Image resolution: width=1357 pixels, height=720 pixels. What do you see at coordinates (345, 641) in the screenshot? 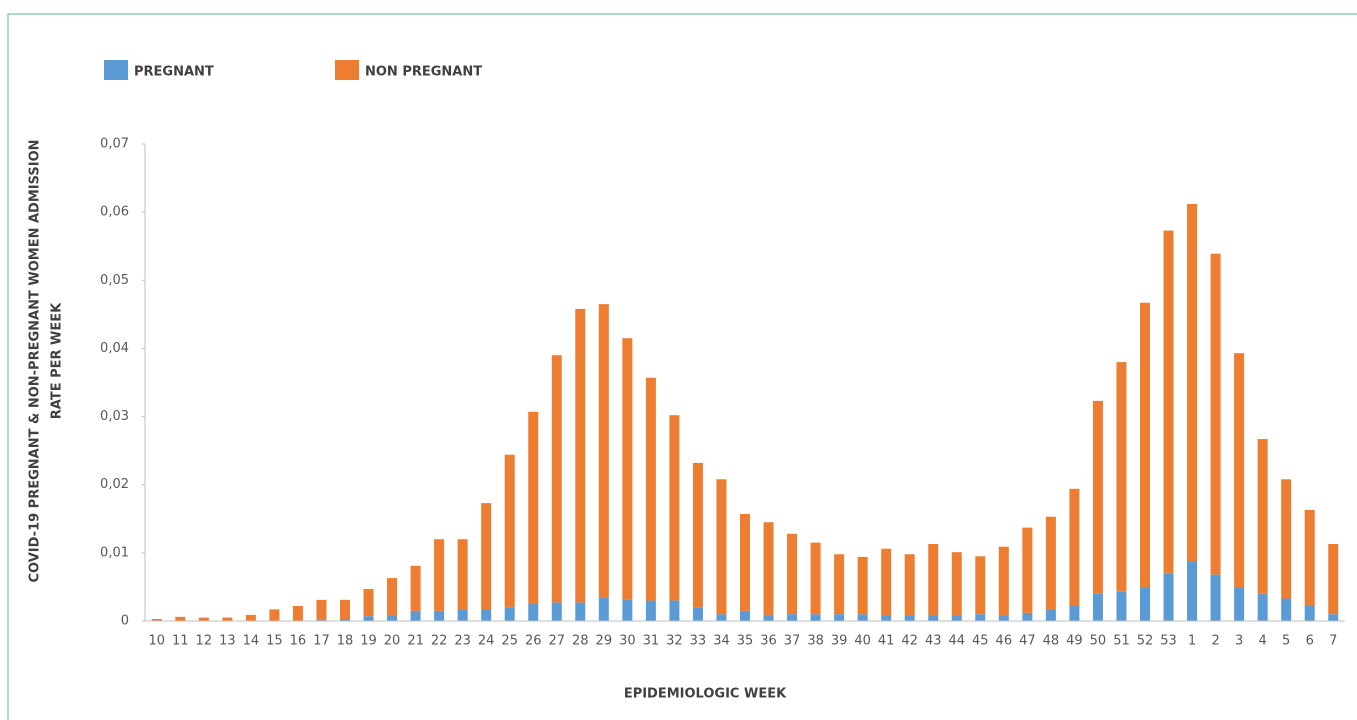
I see `x-tick-label: 18` at bounding box center [345, 641].